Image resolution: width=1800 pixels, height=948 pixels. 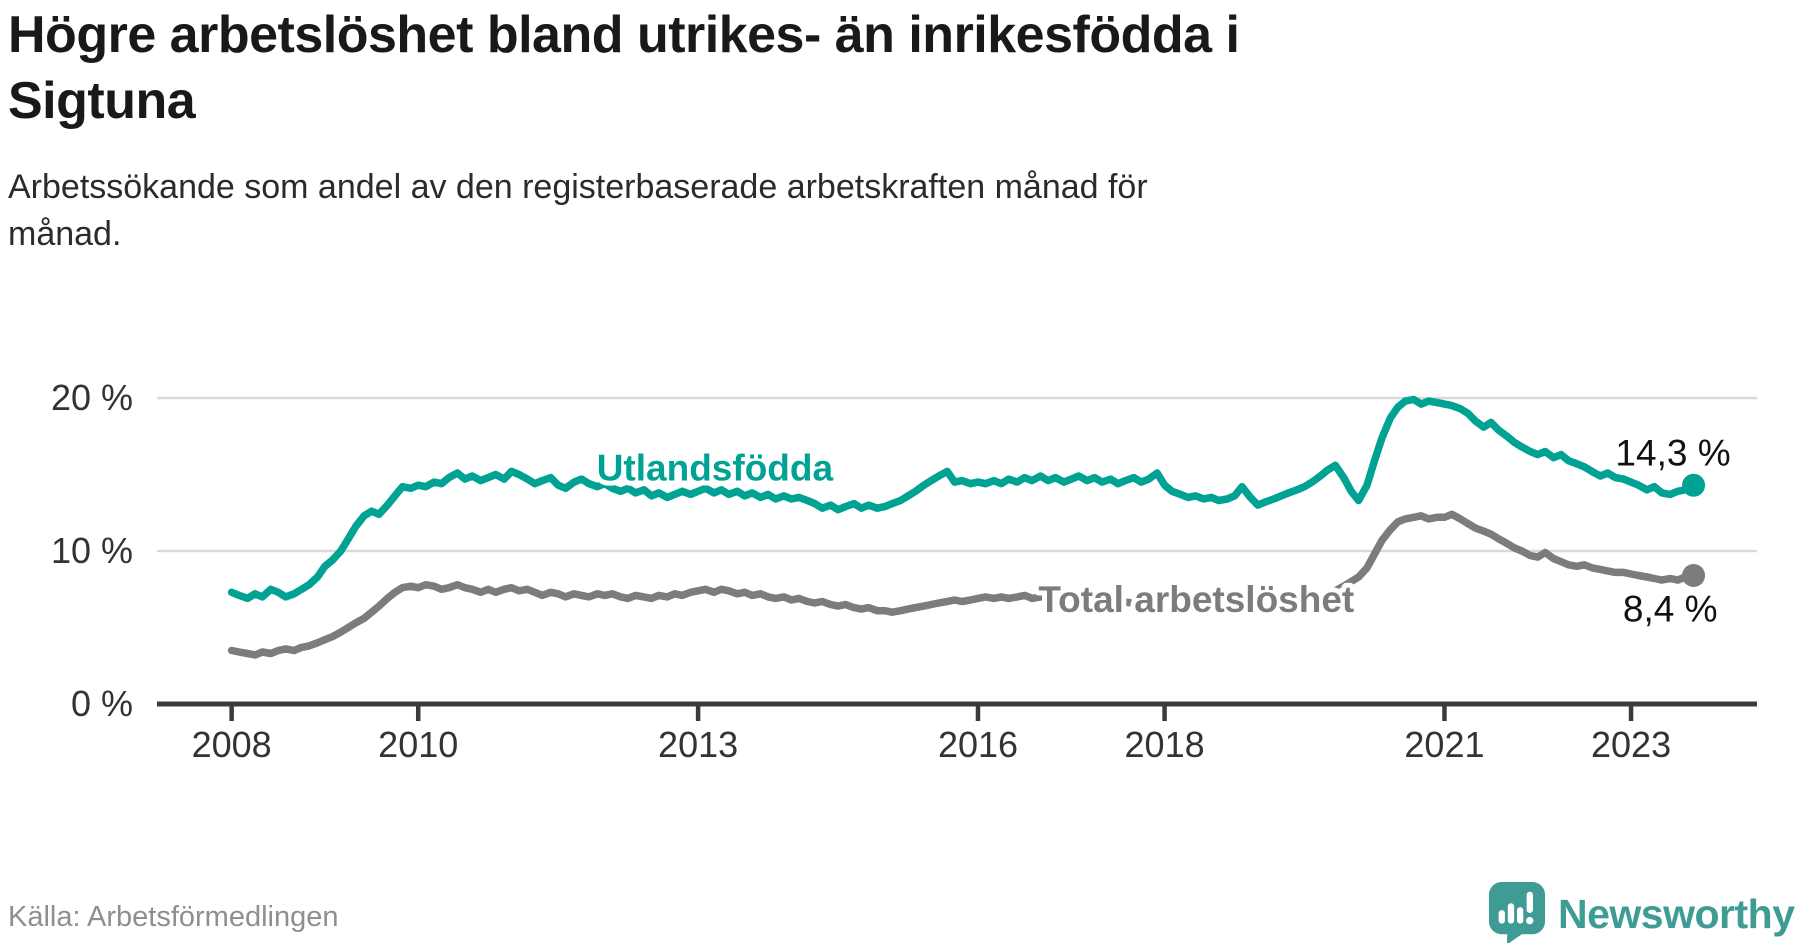 I want to click on x-tick-label: 2021, so click(x=1444, y=744).